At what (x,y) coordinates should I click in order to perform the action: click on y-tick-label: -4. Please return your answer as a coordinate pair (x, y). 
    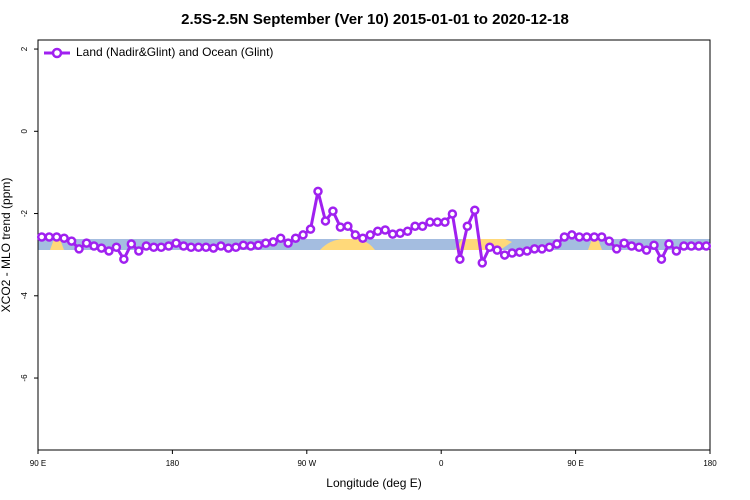
    Looking at the image, I should click on (24, 296).